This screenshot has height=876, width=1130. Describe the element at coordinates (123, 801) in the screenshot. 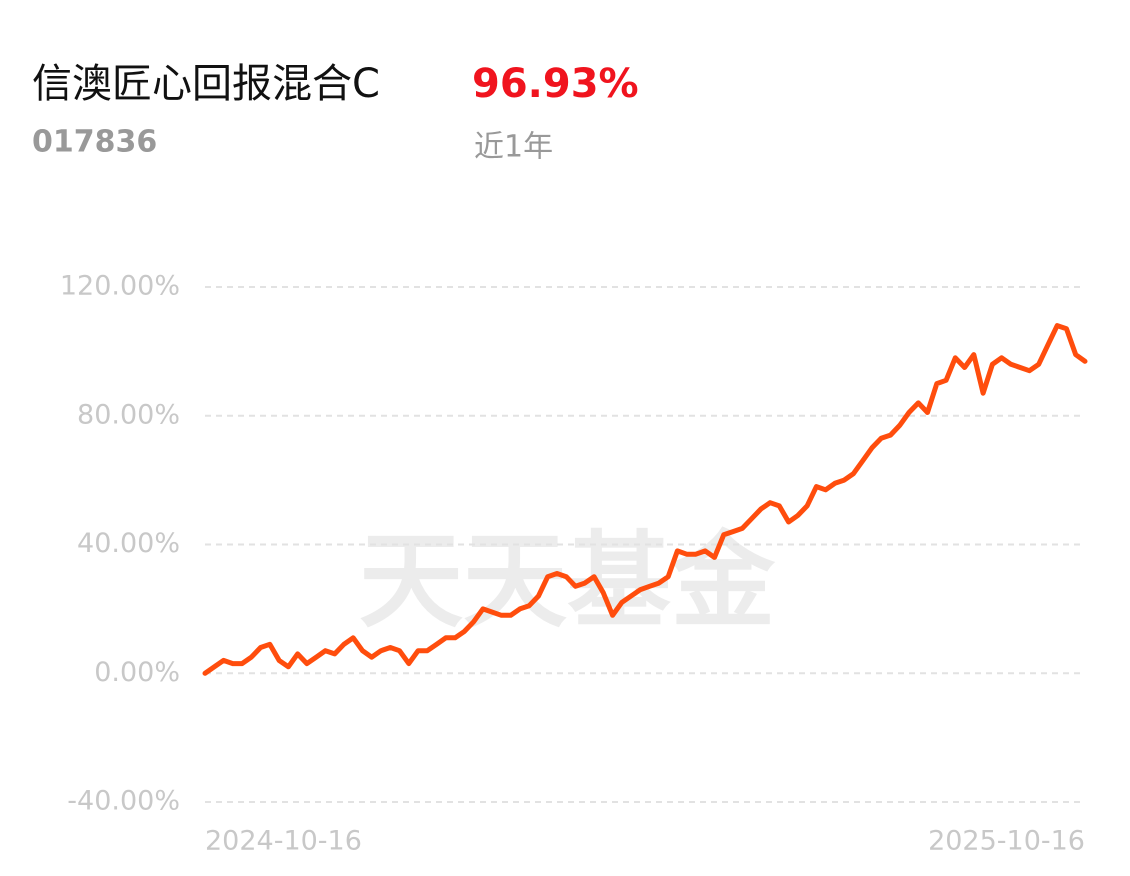

I see `y-tick-label: -40.00%` at that location.